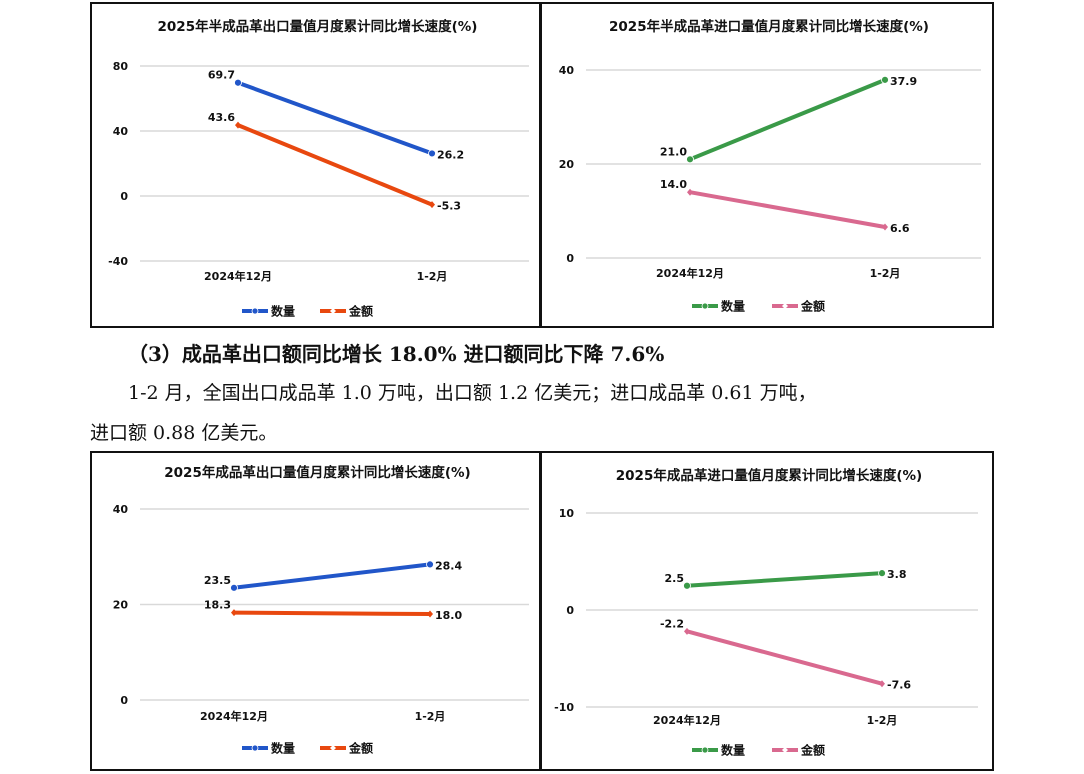 This screenshot has width=1084, height=774. Describe the element at coordinates (396, 354) in the screenshot. I see `section-heading: （3）成品革出口额同比增长 18.0% 进口额同比下降 7.6%` at that location.